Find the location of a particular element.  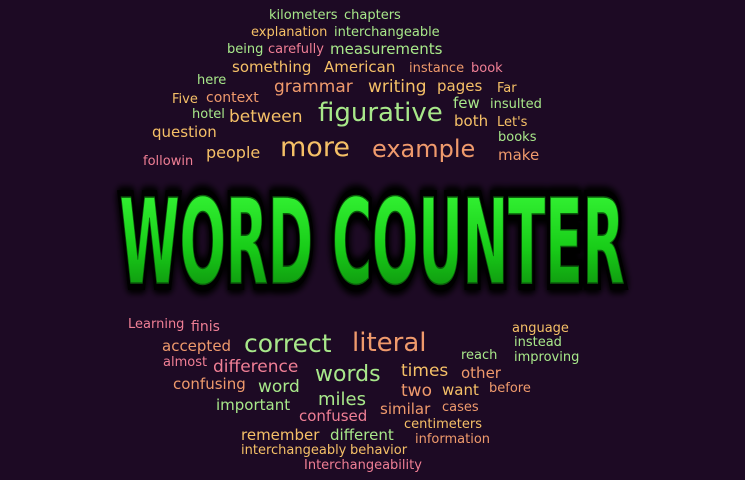

cloud-word: figurative is located at coordinates (380, 113).